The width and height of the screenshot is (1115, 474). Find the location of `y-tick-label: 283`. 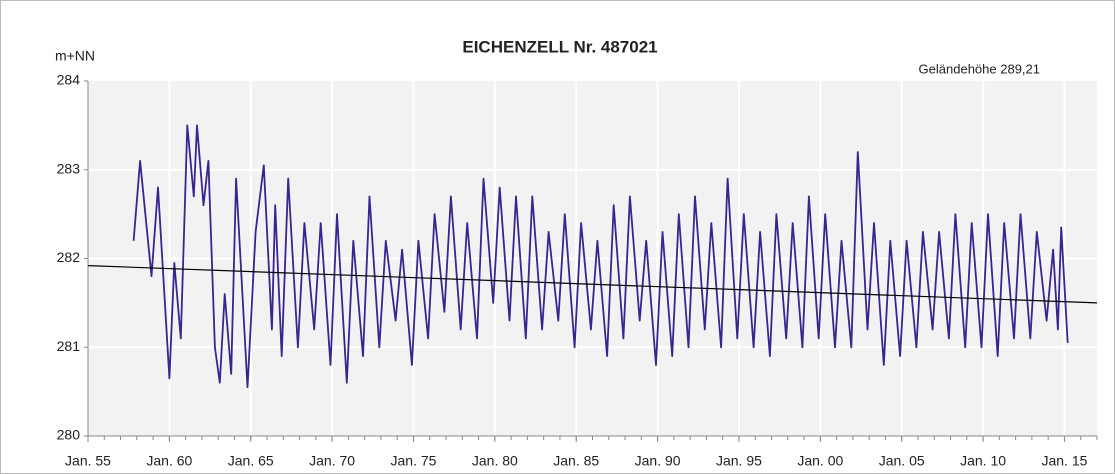

y-tick-label: 283 is located at coordinates (69, 168).